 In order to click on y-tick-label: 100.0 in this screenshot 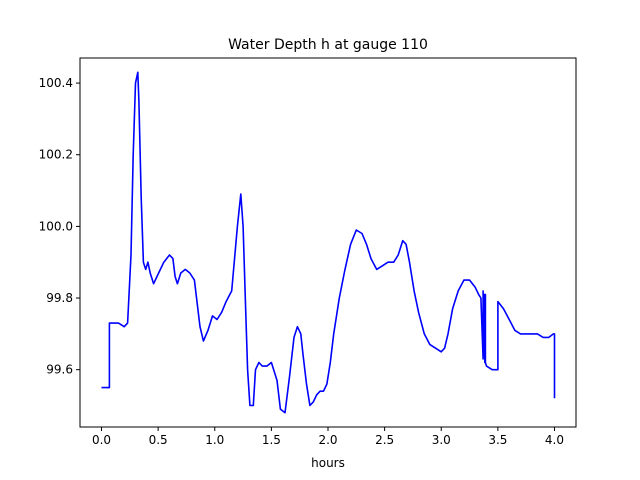, I will do `click(56, 226)`.